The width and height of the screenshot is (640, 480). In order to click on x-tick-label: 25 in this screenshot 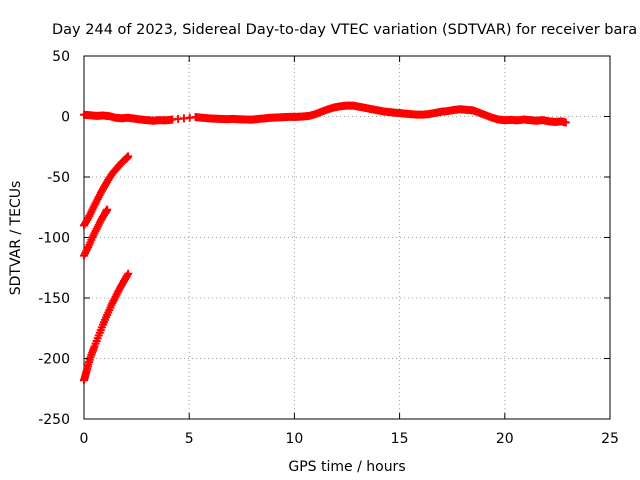, I will do `click(610, 439)`.